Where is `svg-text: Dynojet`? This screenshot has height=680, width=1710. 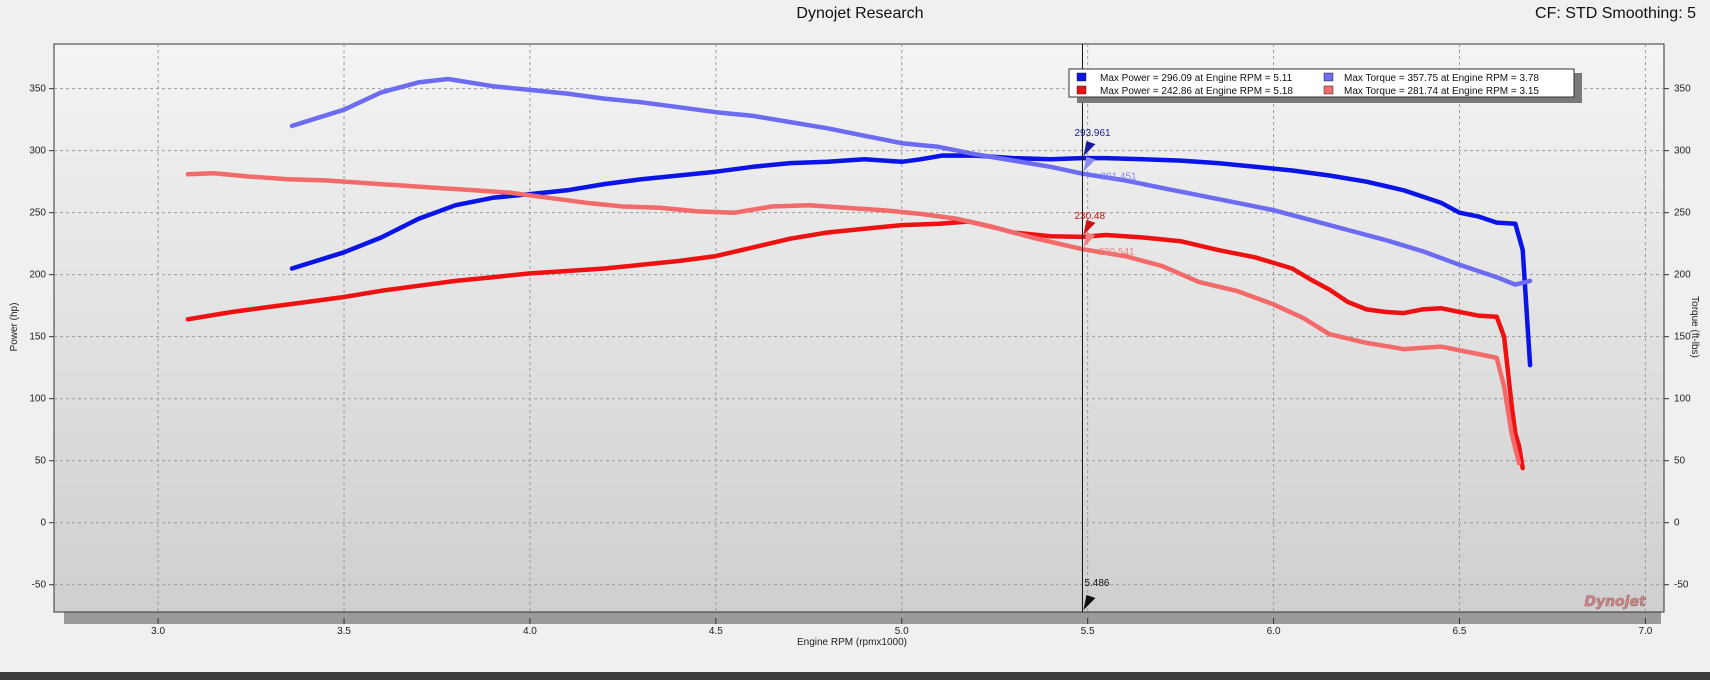 svg-text: Dynojet is located at coordinates (1615, 602).